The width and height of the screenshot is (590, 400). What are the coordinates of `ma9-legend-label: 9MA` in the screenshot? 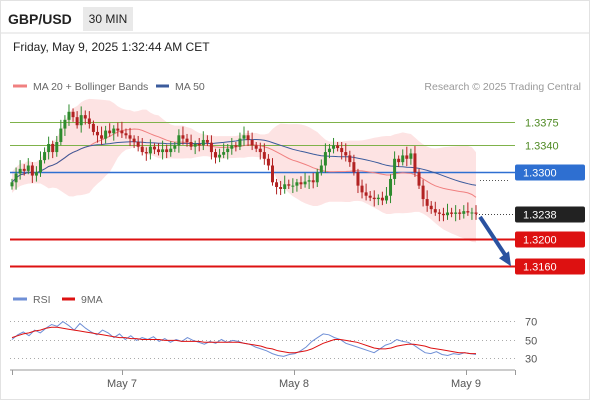 It's located at (92, 300).